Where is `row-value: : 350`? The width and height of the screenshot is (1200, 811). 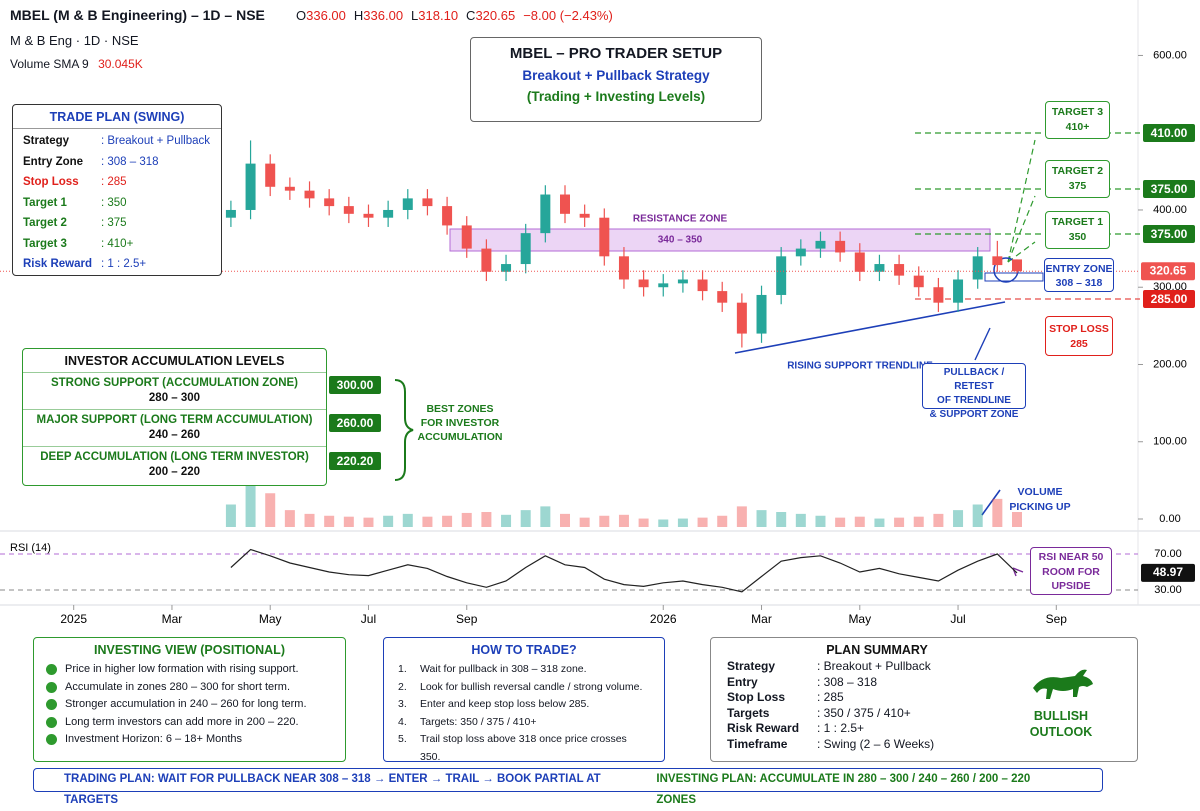 row-value: : 350 is located at coordinates (114, 202).